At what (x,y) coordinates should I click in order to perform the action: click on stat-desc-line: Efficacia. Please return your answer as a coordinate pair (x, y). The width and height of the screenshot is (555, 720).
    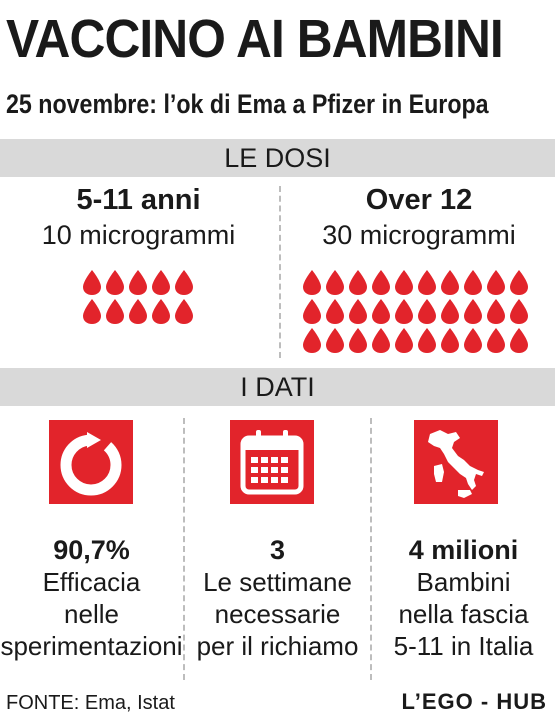
    Looking at the image, I should click on (91, 582).